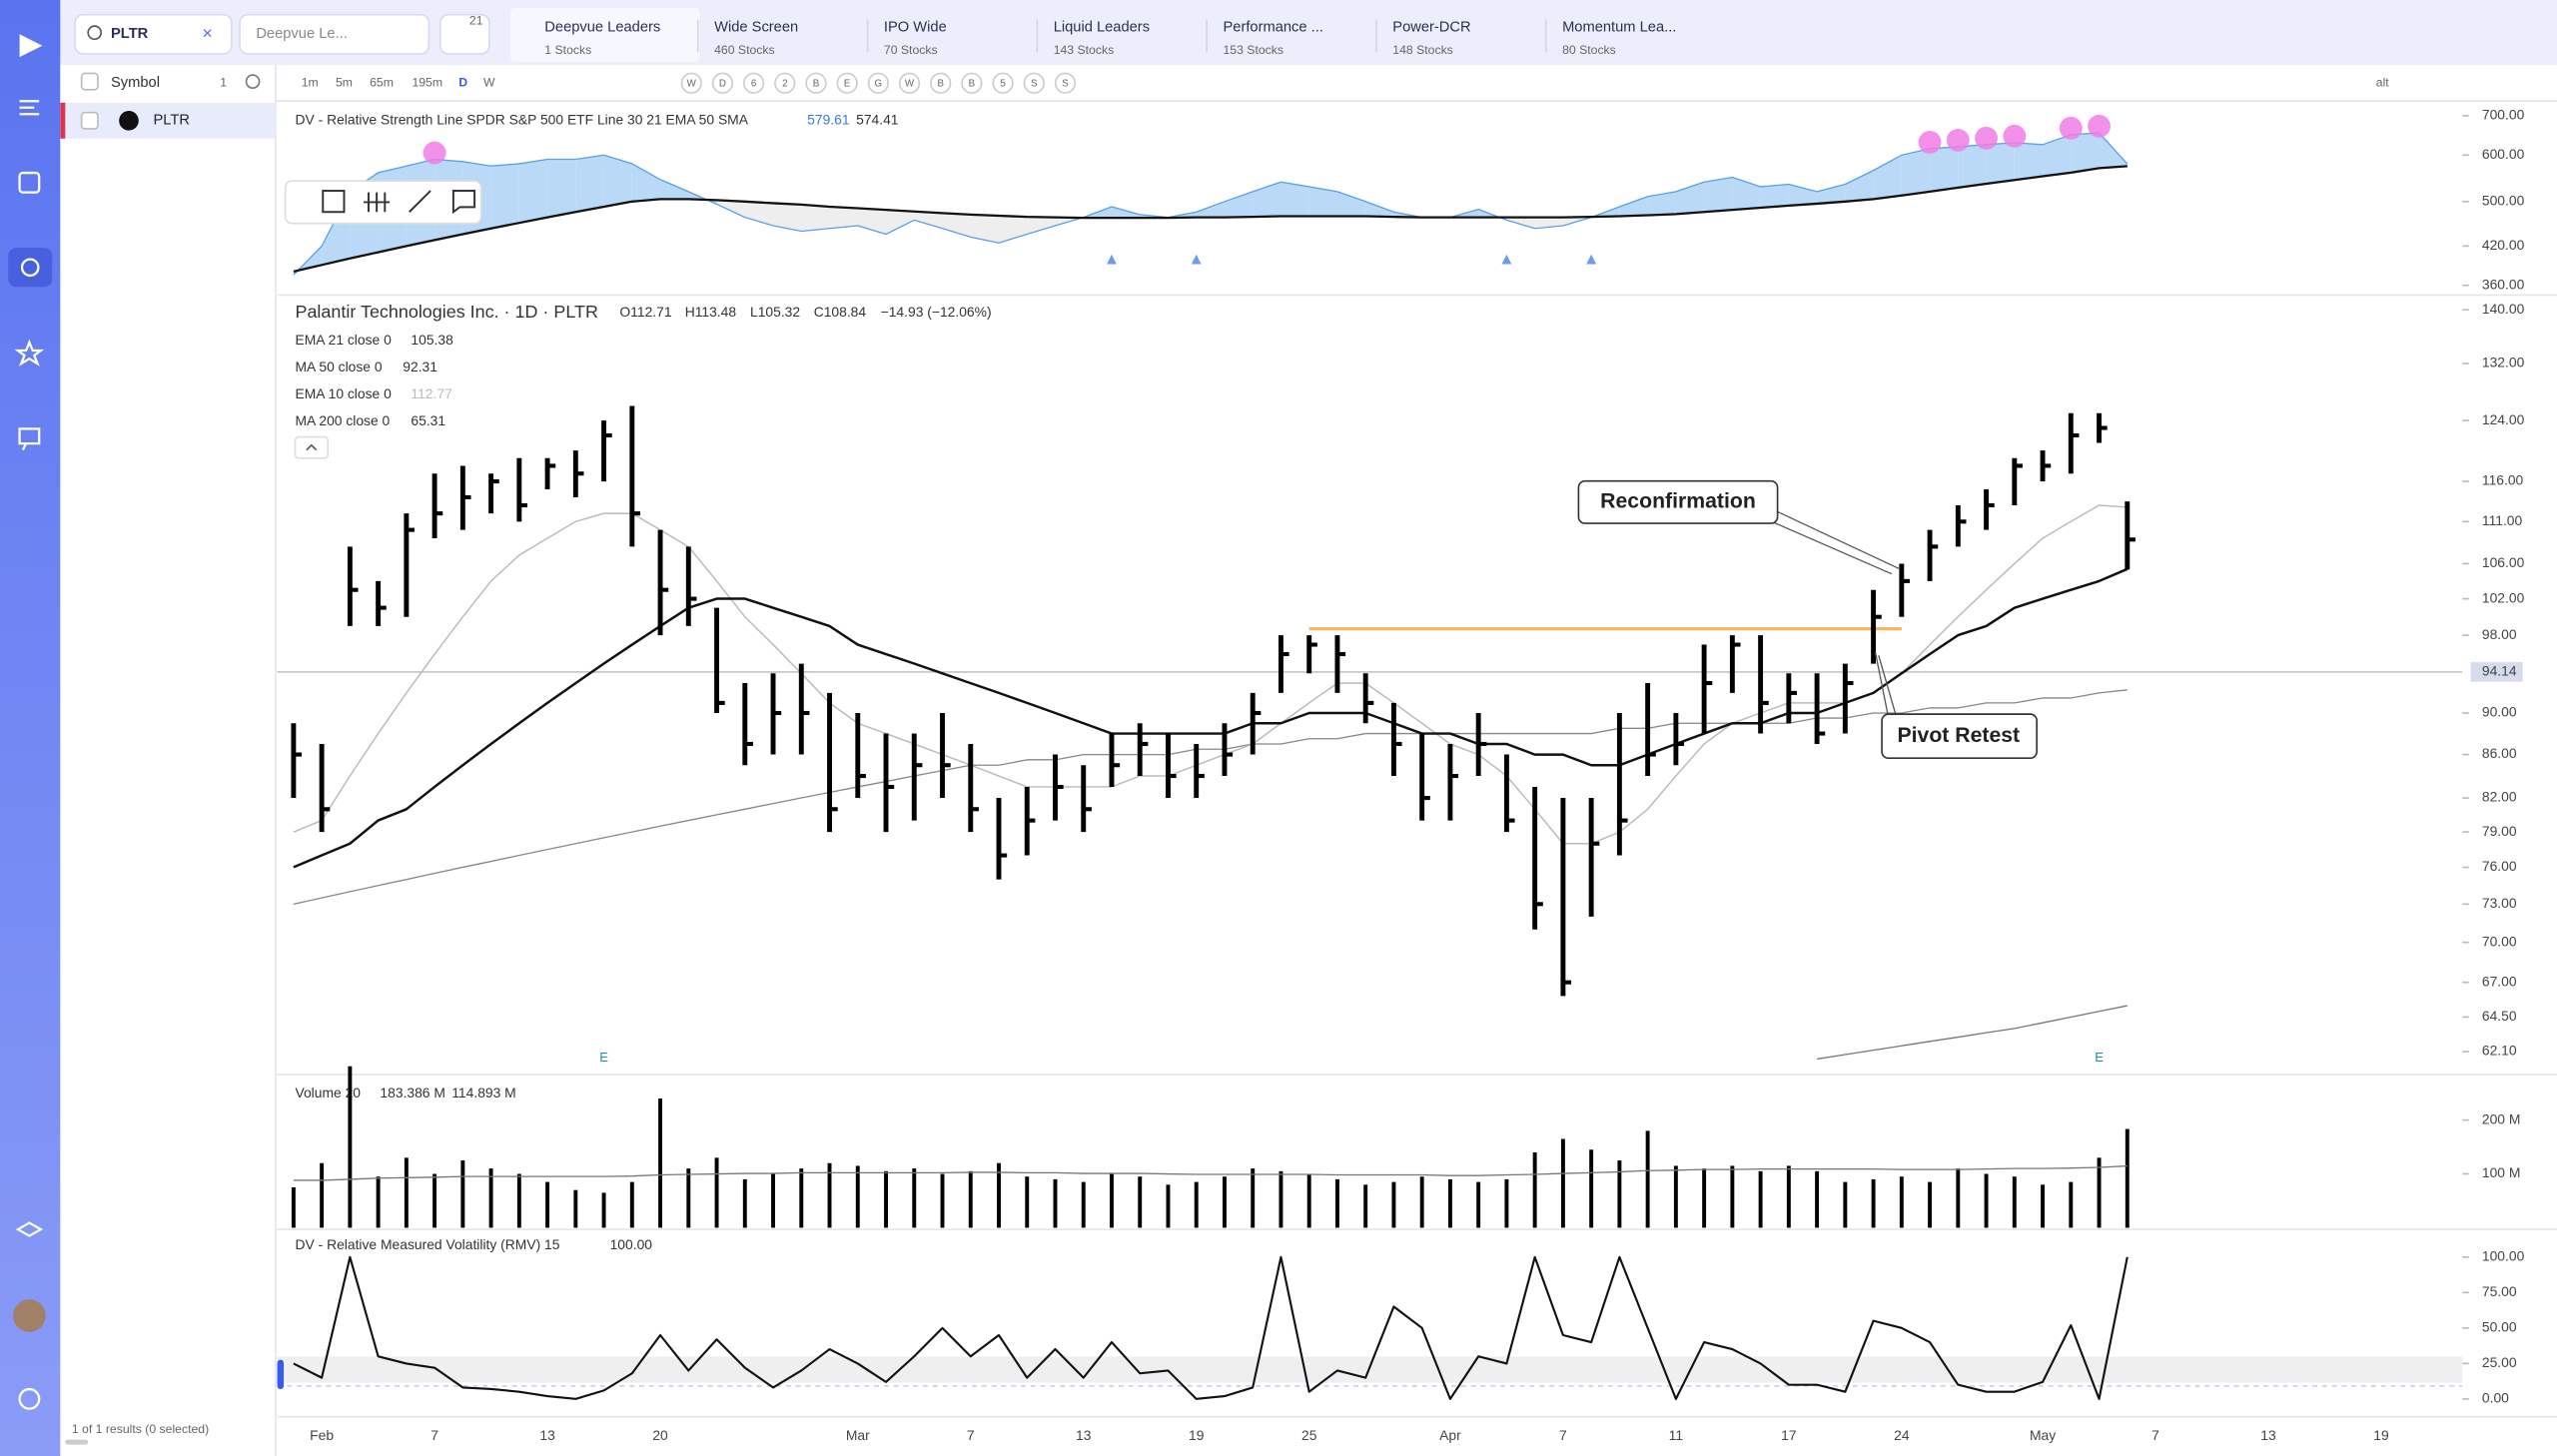 The width and height of the screenshot is (2557, 1456). Describe the element at coordinates (29, 439) in the screenshot. I see `screen-icon` at that location.